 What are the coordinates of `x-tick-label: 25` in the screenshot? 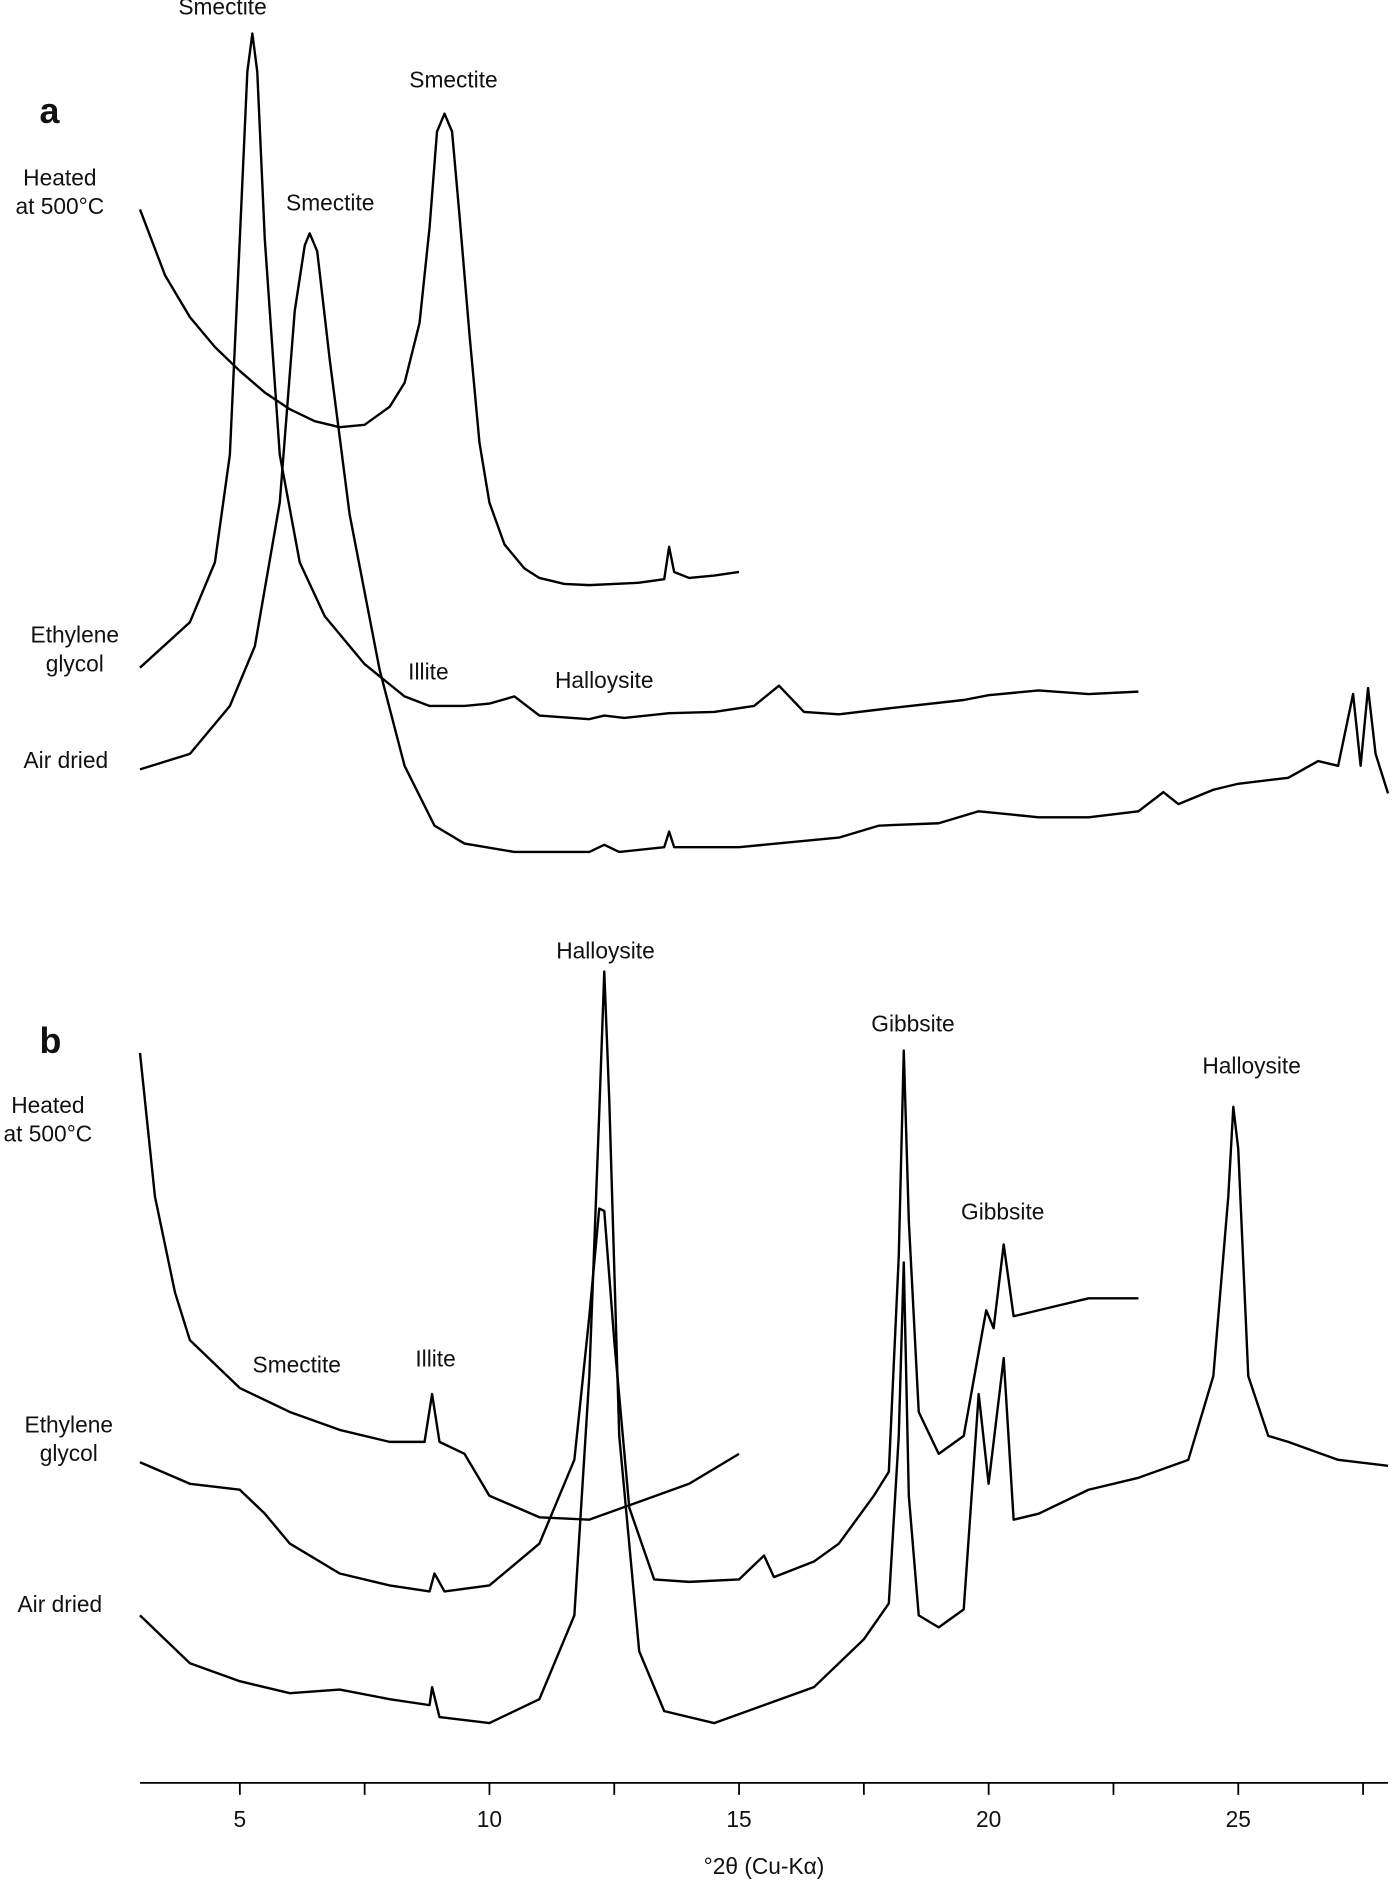 It's located at (1238, 1819).